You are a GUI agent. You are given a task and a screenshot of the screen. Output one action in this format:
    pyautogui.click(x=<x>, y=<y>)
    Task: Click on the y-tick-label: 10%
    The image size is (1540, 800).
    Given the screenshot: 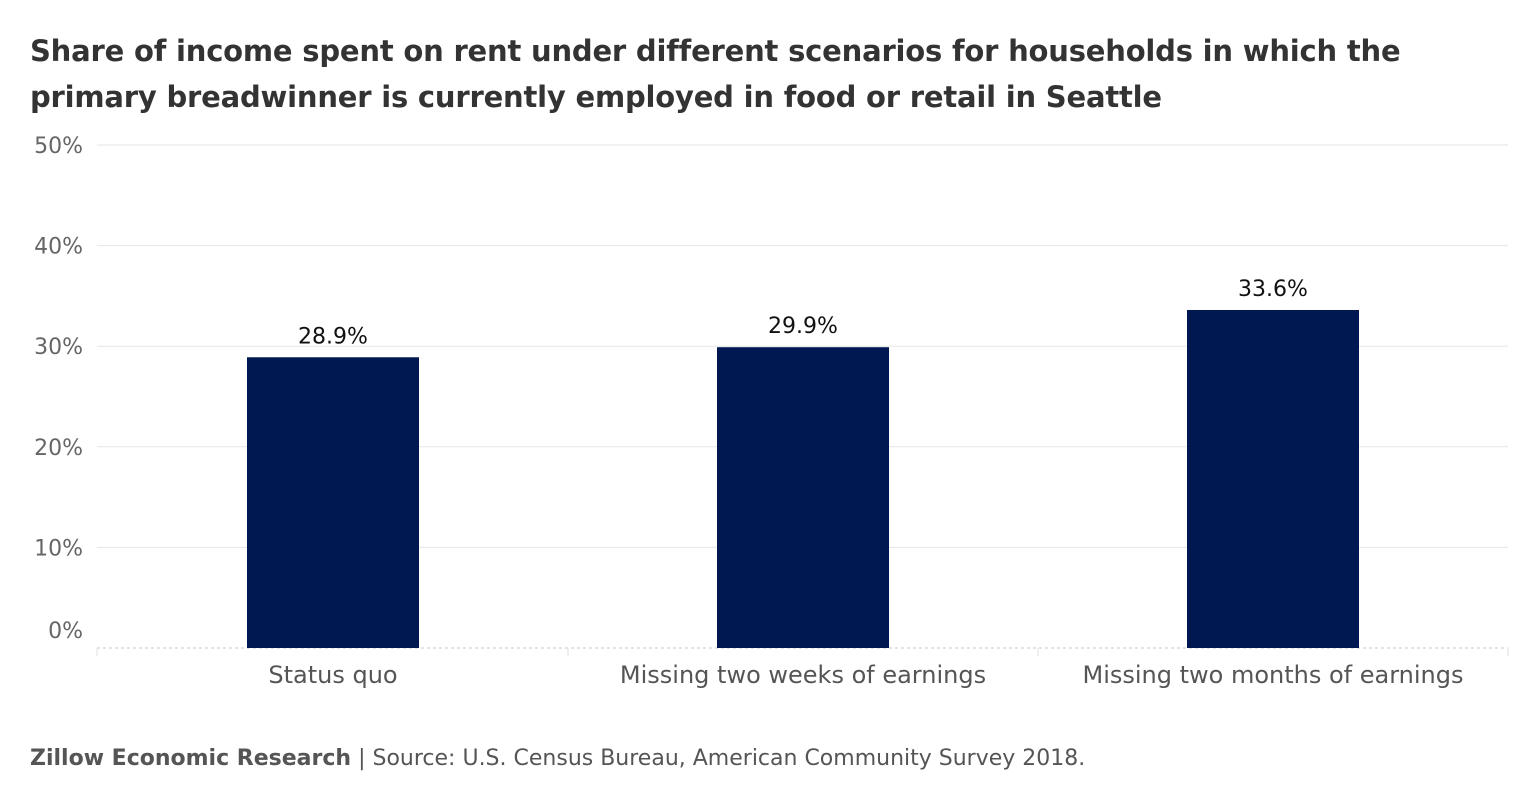 What is the action you would take?
    pyautogui.click(x=58, y=548)
    